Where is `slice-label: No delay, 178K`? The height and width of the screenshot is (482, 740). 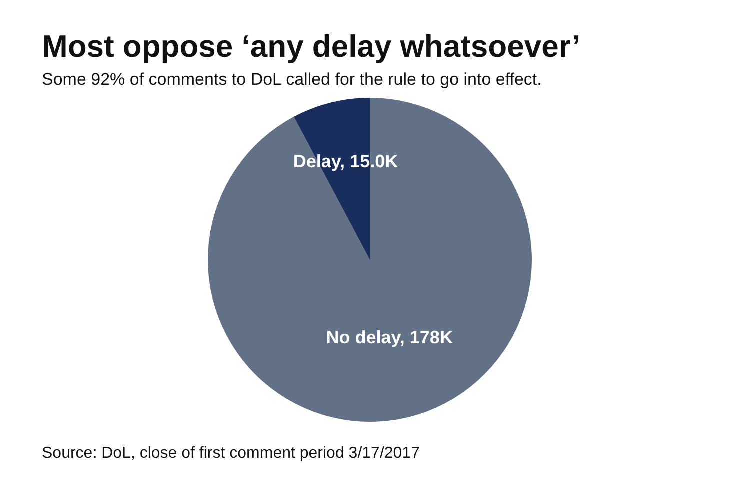
slice-label: No delay, 178K is located at coordinates (389, 337).